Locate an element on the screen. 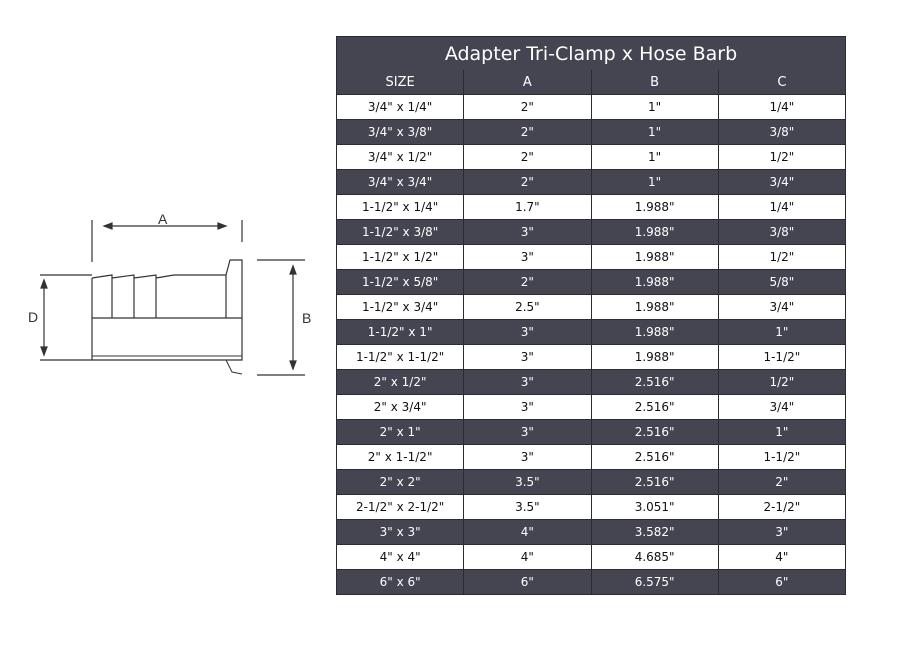 This screenshot has height=648, width=901. cell-c: 3" is located at coordinates (782, 532).